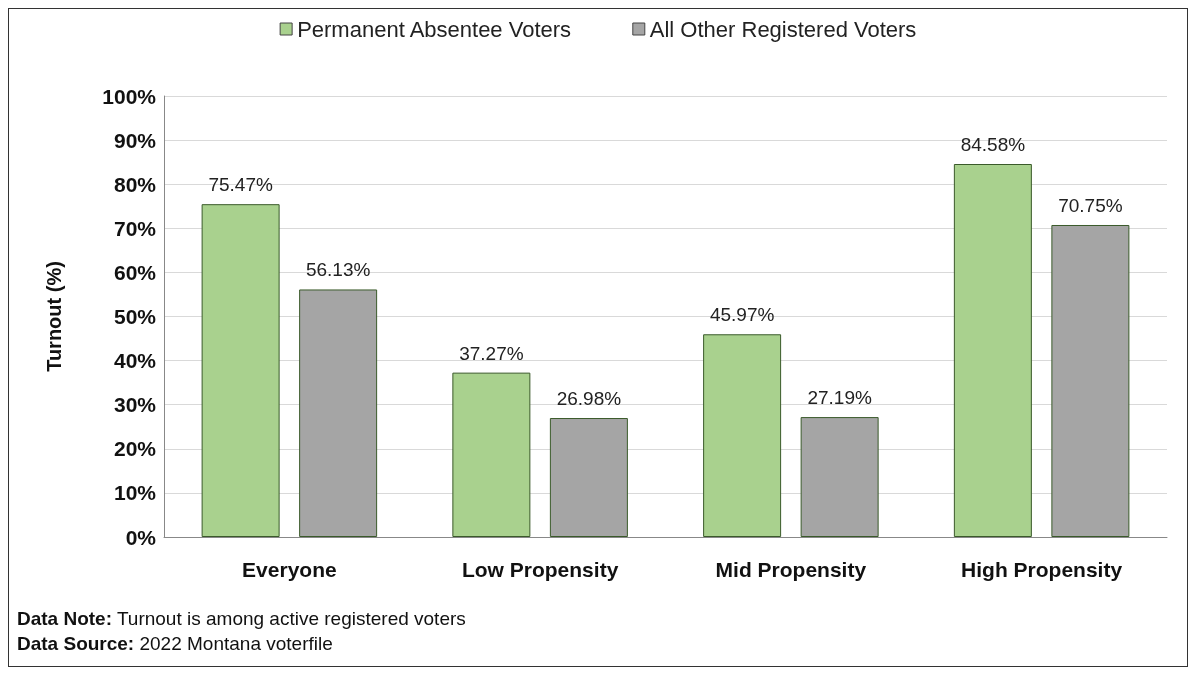  Describe the element at coordinates (135, 361) in the screenshot. I see `y-tick-label: 40%` at that location.